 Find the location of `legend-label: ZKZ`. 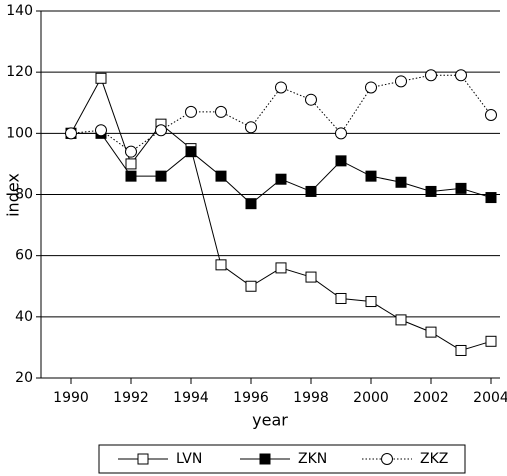

legend-label: ZKZ is located at coordinates (434, 459).